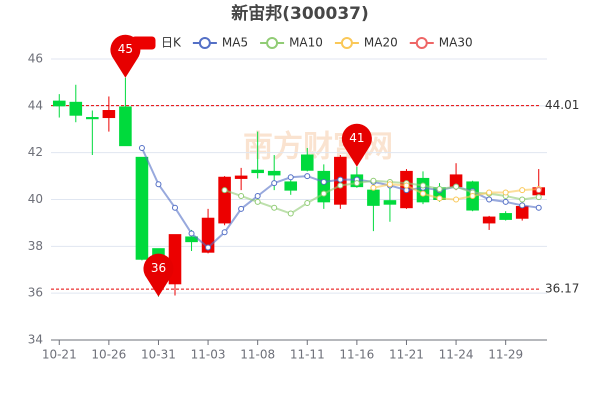 This screenshot has height=400, width=600. What do you see at coordinates (257, 355) in the screenshot?
I see `x-tick-label: 11-08` at bounding box center [257, 355].